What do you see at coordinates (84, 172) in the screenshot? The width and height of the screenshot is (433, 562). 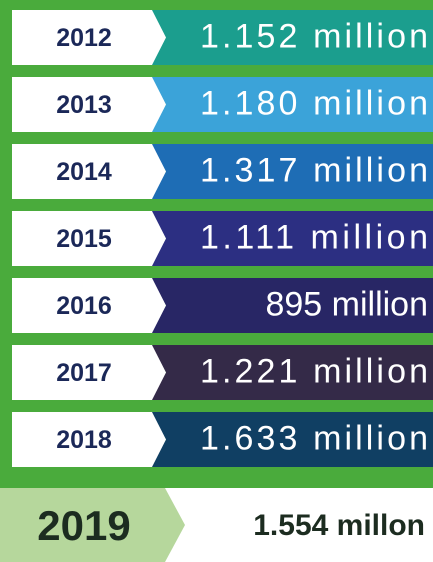 I see `year-label: 2014` at bounding box center [84, 172].